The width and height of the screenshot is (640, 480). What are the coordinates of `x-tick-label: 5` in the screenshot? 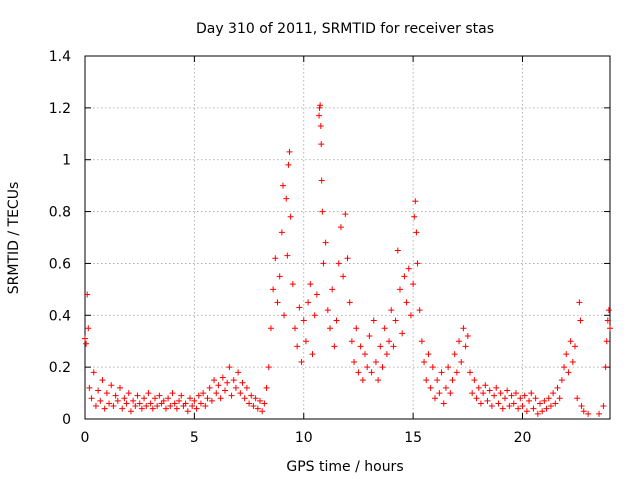 It's located at (194, 438).